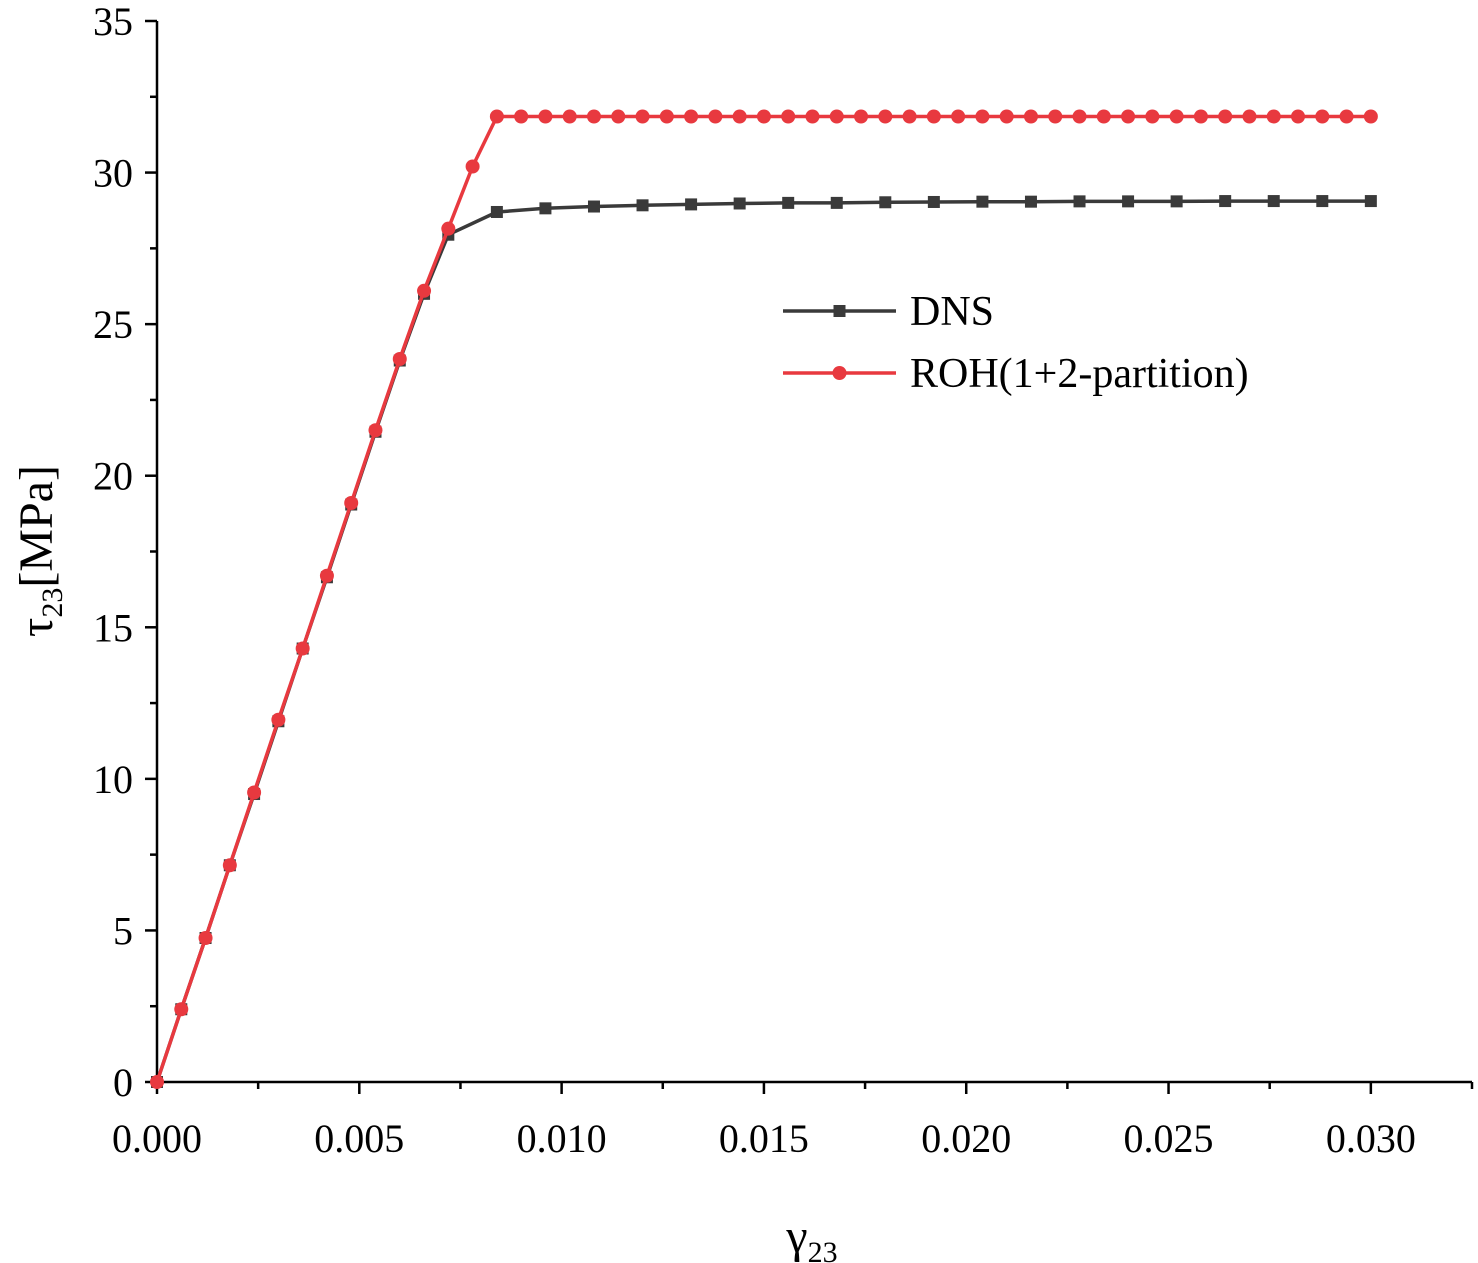 Image resolution: width=1478 pixels, height=1263 pixels. Describe the element at coordinates (1079, 374) in the screenshot. I see `legend-label: ROH(1+2-partition)` at that location.